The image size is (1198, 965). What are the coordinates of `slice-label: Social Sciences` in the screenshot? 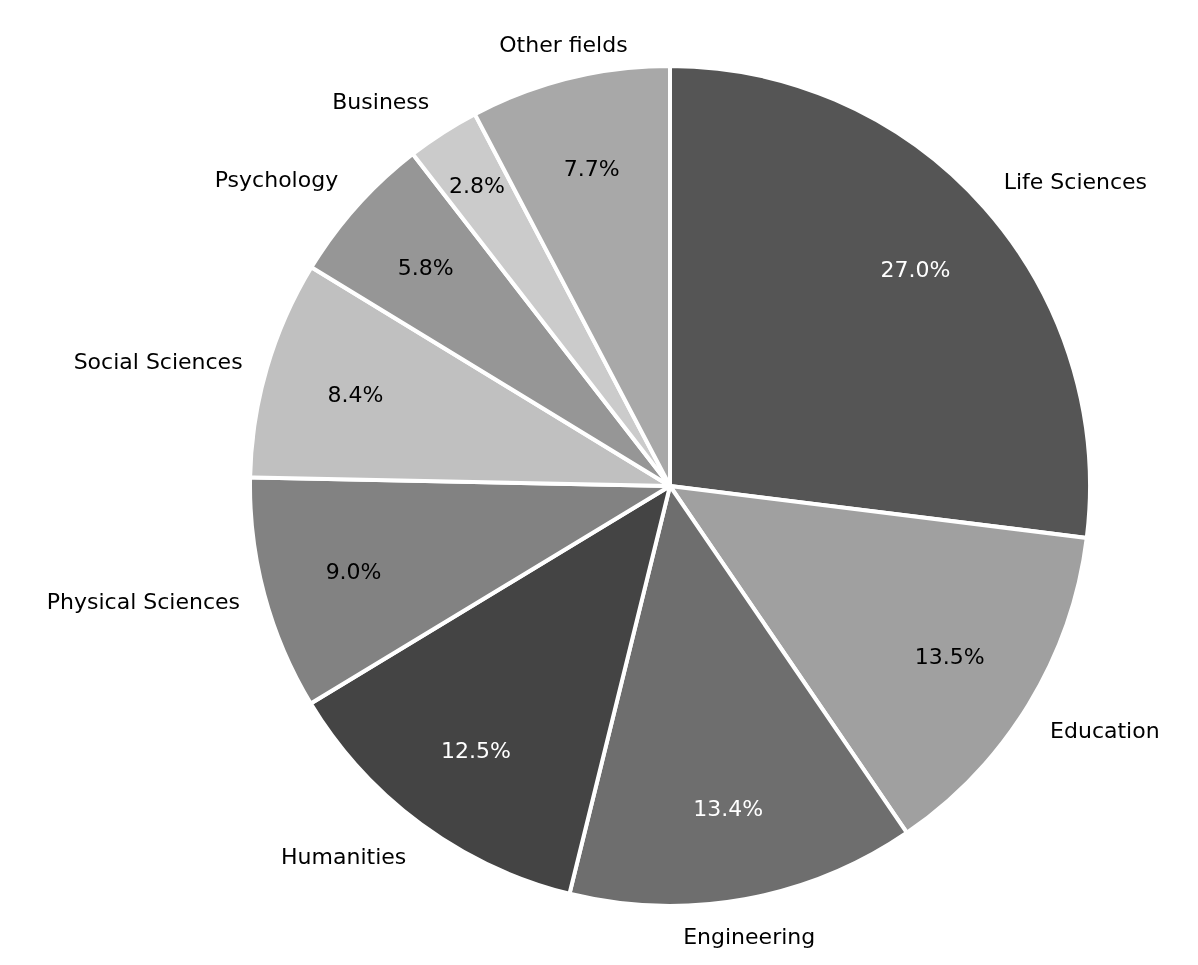 It's located at (158, 361).